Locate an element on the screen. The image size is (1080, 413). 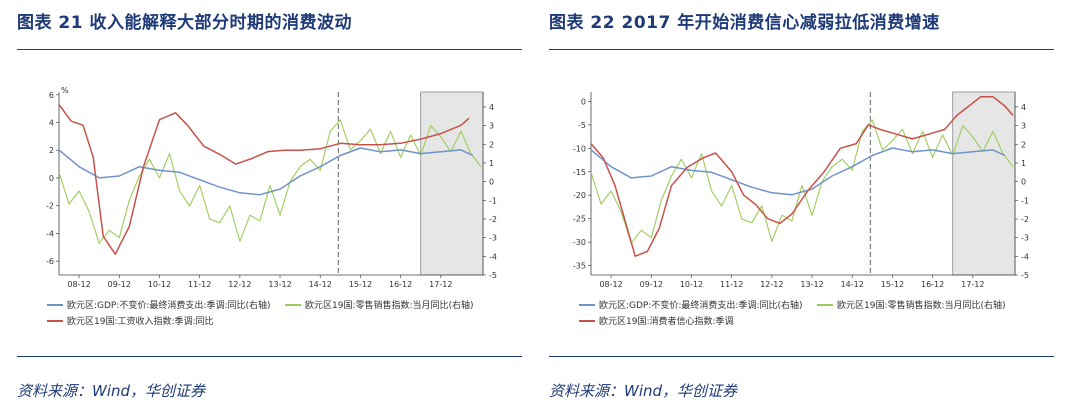
third-series is located at coordinates (264, 179).